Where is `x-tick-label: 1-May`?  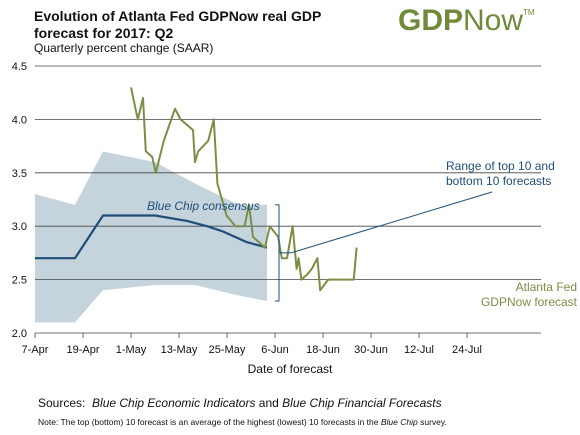 x-tick-label: 1-May is located at coordinates (131, 350).